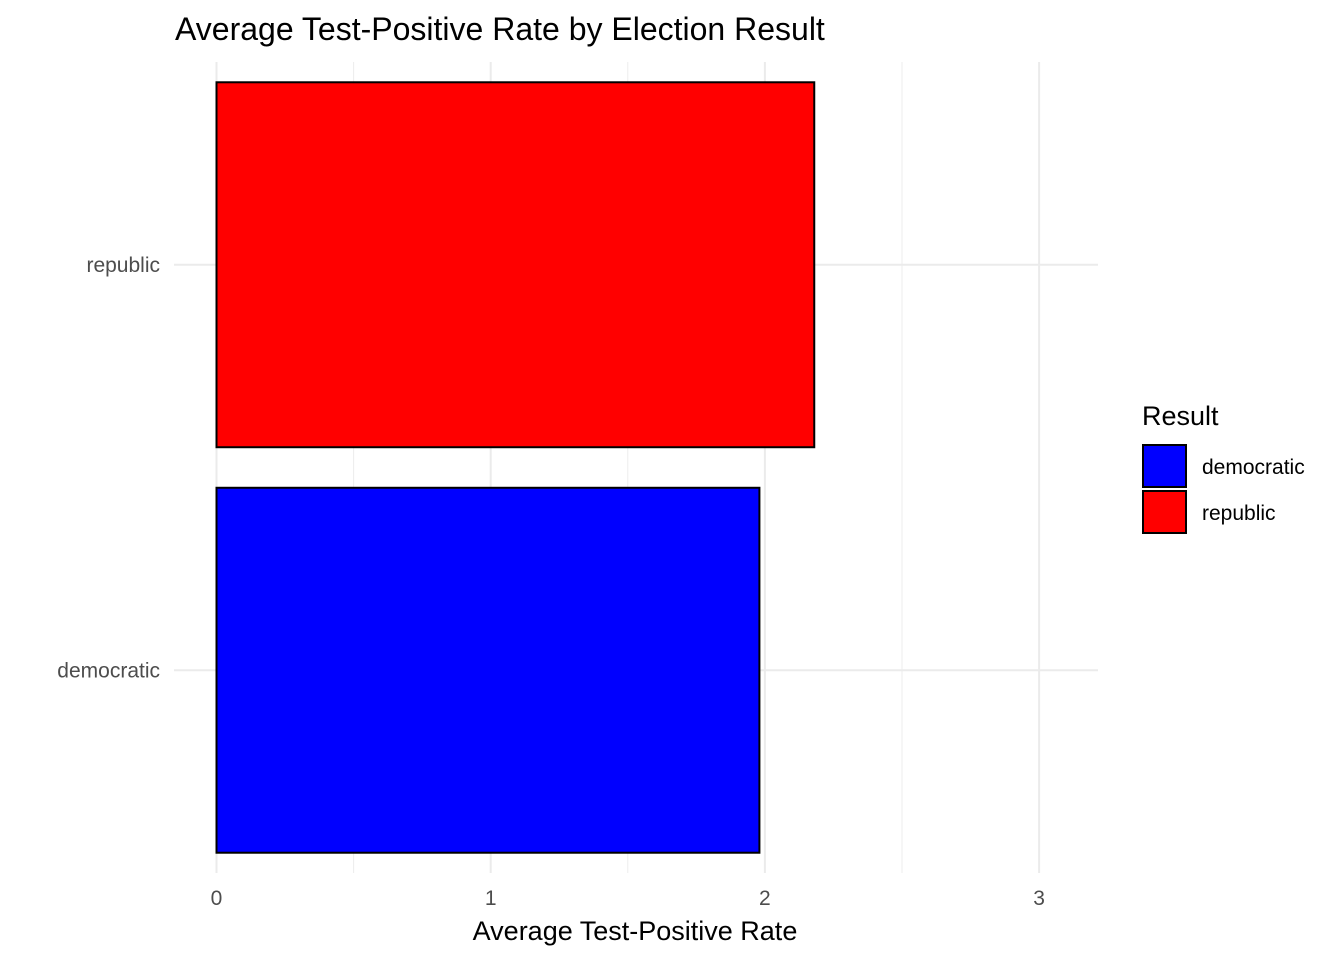 The image size is (1344, 960). Describe the element at coordinates (1239, 513) in the screenshot. I see `legend-label-republic: republic` at that location.